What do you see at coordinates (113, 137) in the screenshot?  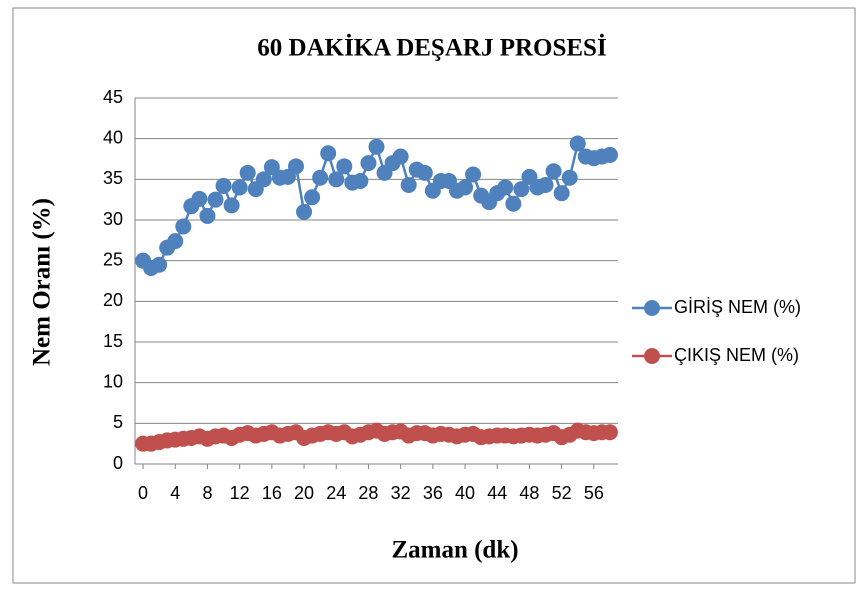 I see `y-tick-label: 40` at bounding box center [113, 137].